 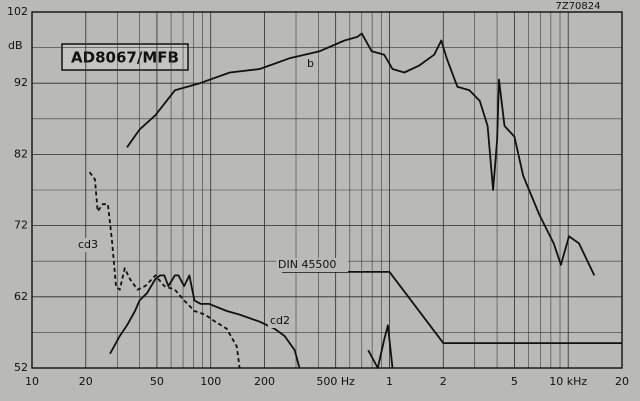 I want to click on x-tick-label: 10 kHz, so click(x=568, y=381).